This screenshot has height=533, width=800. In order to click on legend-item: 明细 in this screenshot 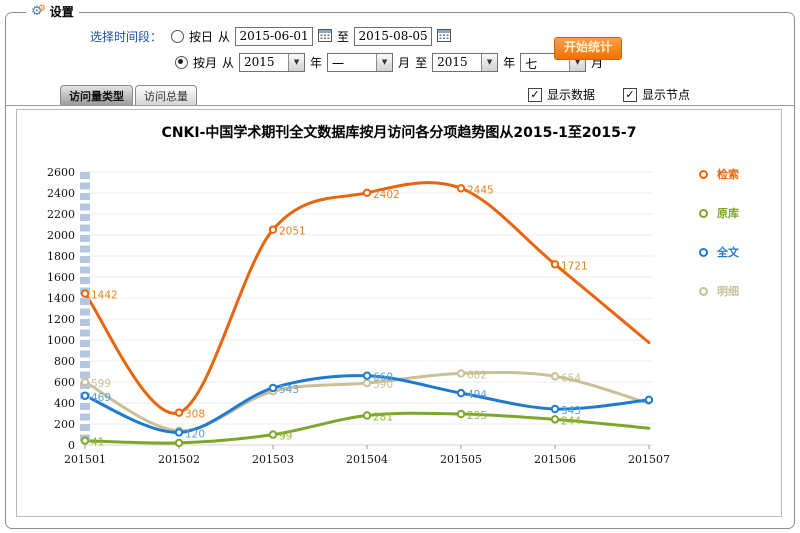, I will do `click(738, 291)`.